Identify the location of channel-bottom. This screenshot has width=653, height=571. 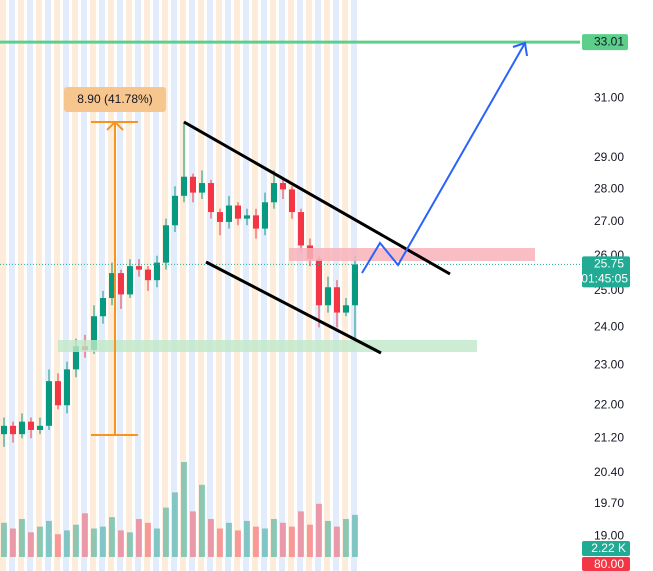
(293, 307).